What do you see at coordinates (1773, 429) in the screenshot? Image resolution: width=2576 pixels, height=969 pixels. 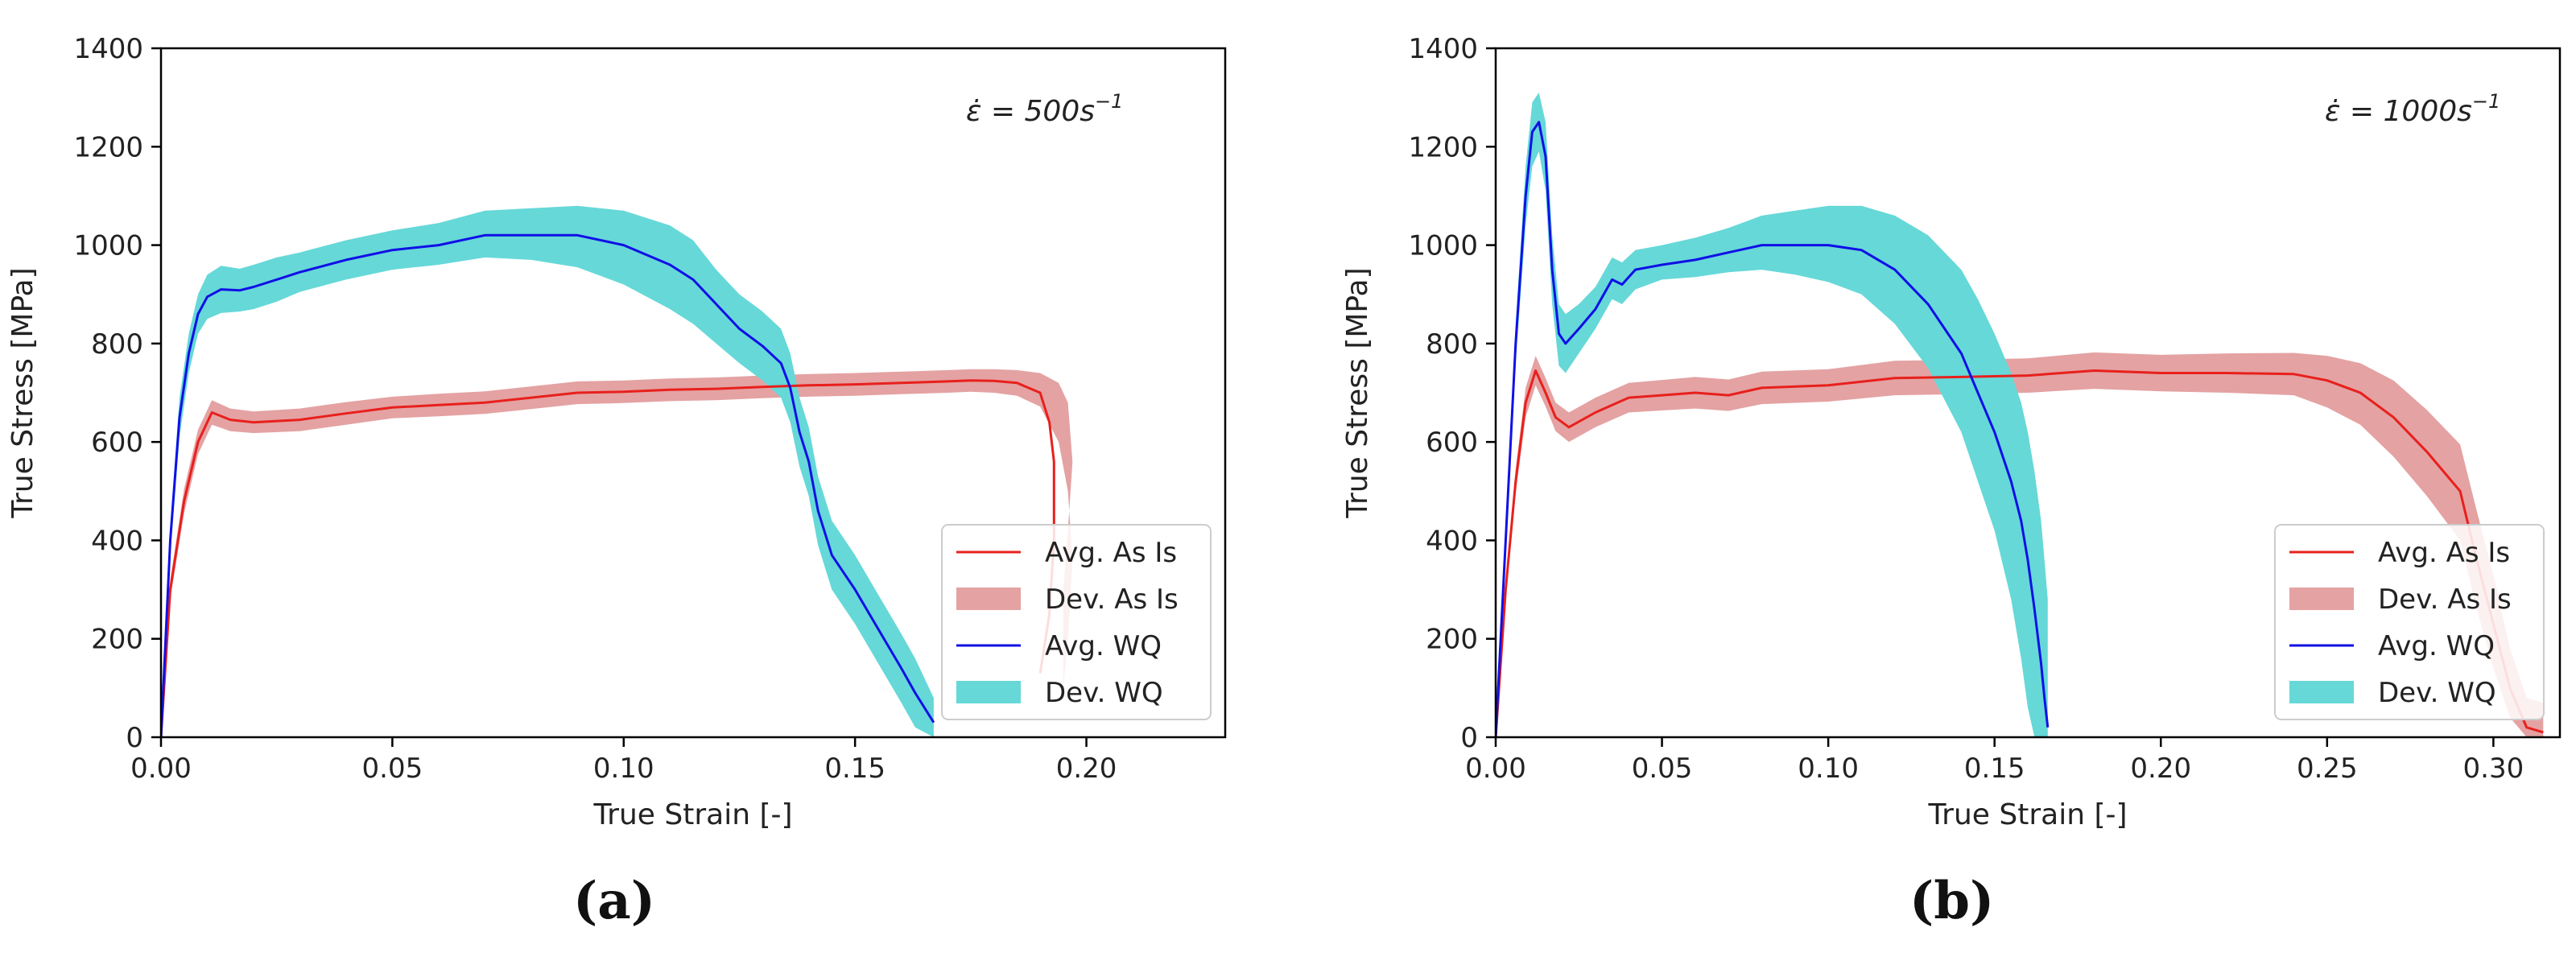 I see `line-avg-wq` at bounding box center [1773, 429].